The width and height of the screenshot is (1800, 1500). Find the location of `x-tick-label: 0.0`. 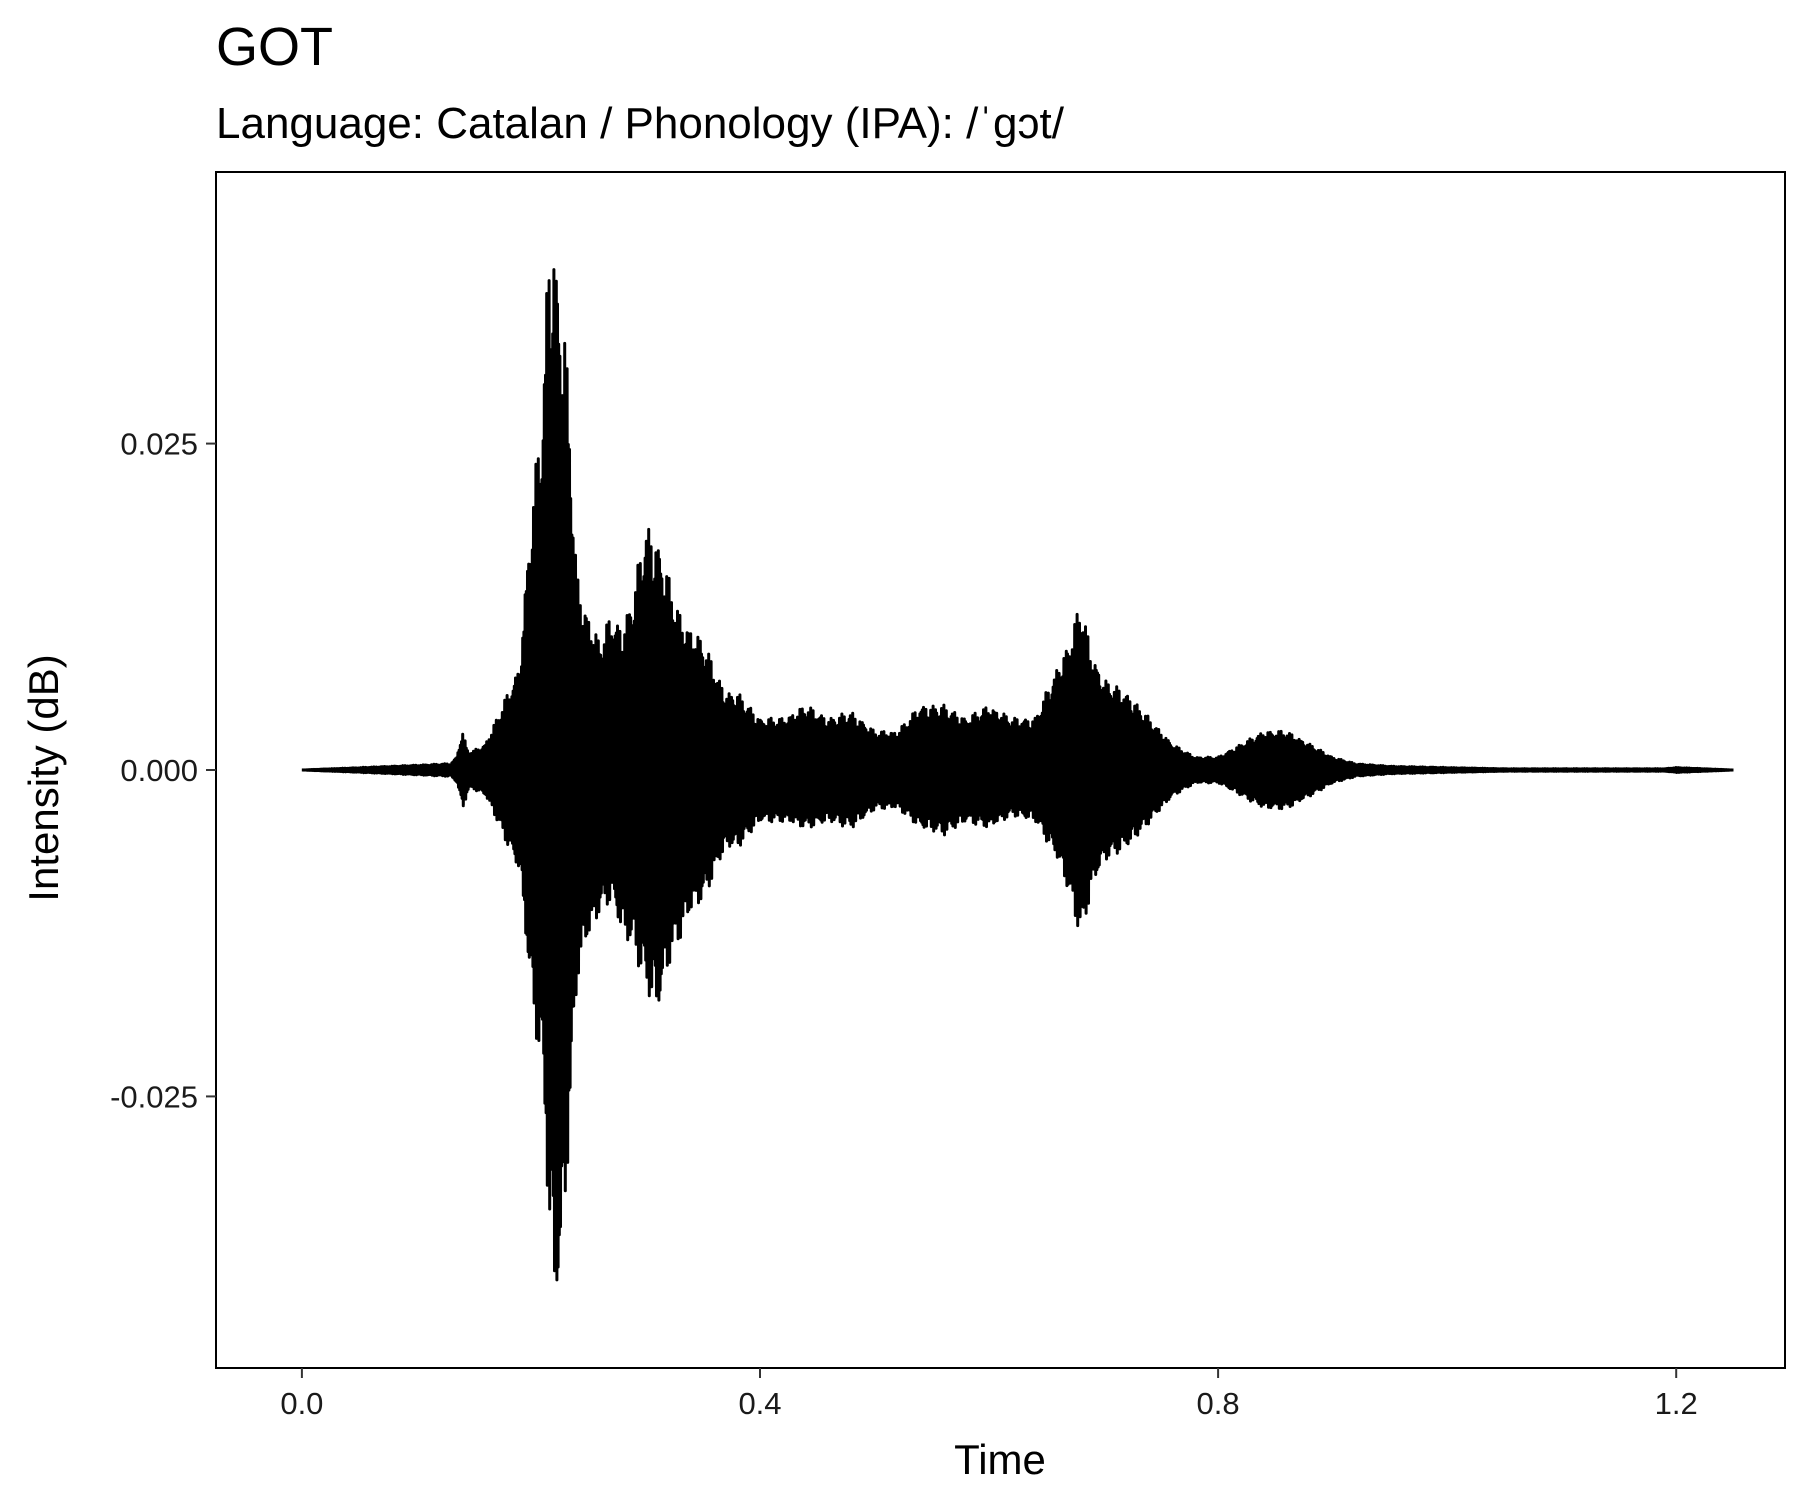

x-tick-label: 0.0 is located at coordinates (301, 1403).